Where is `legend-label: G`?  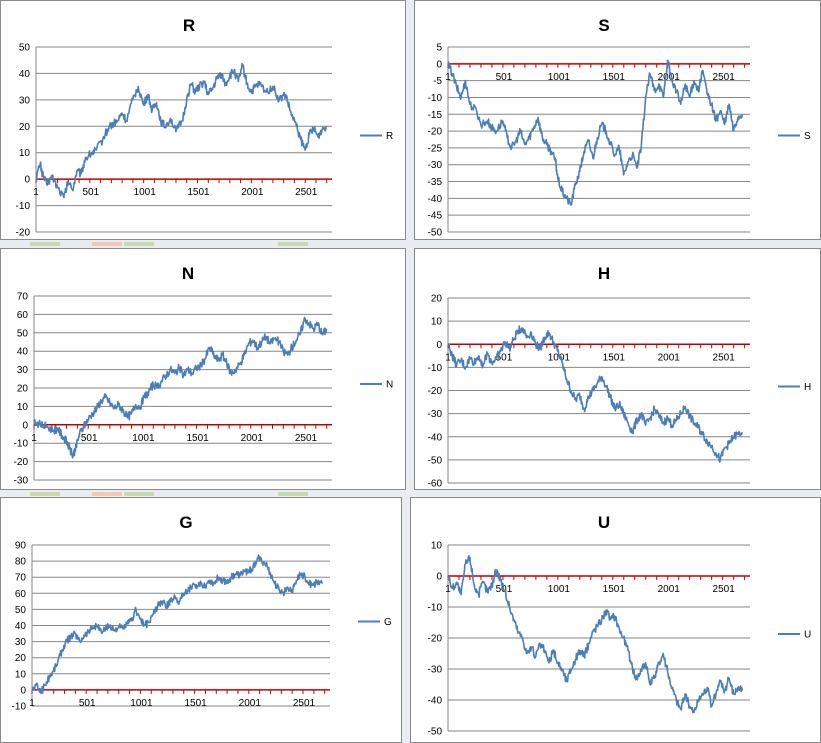
legend-label: G is located at coordinates (388, 622).